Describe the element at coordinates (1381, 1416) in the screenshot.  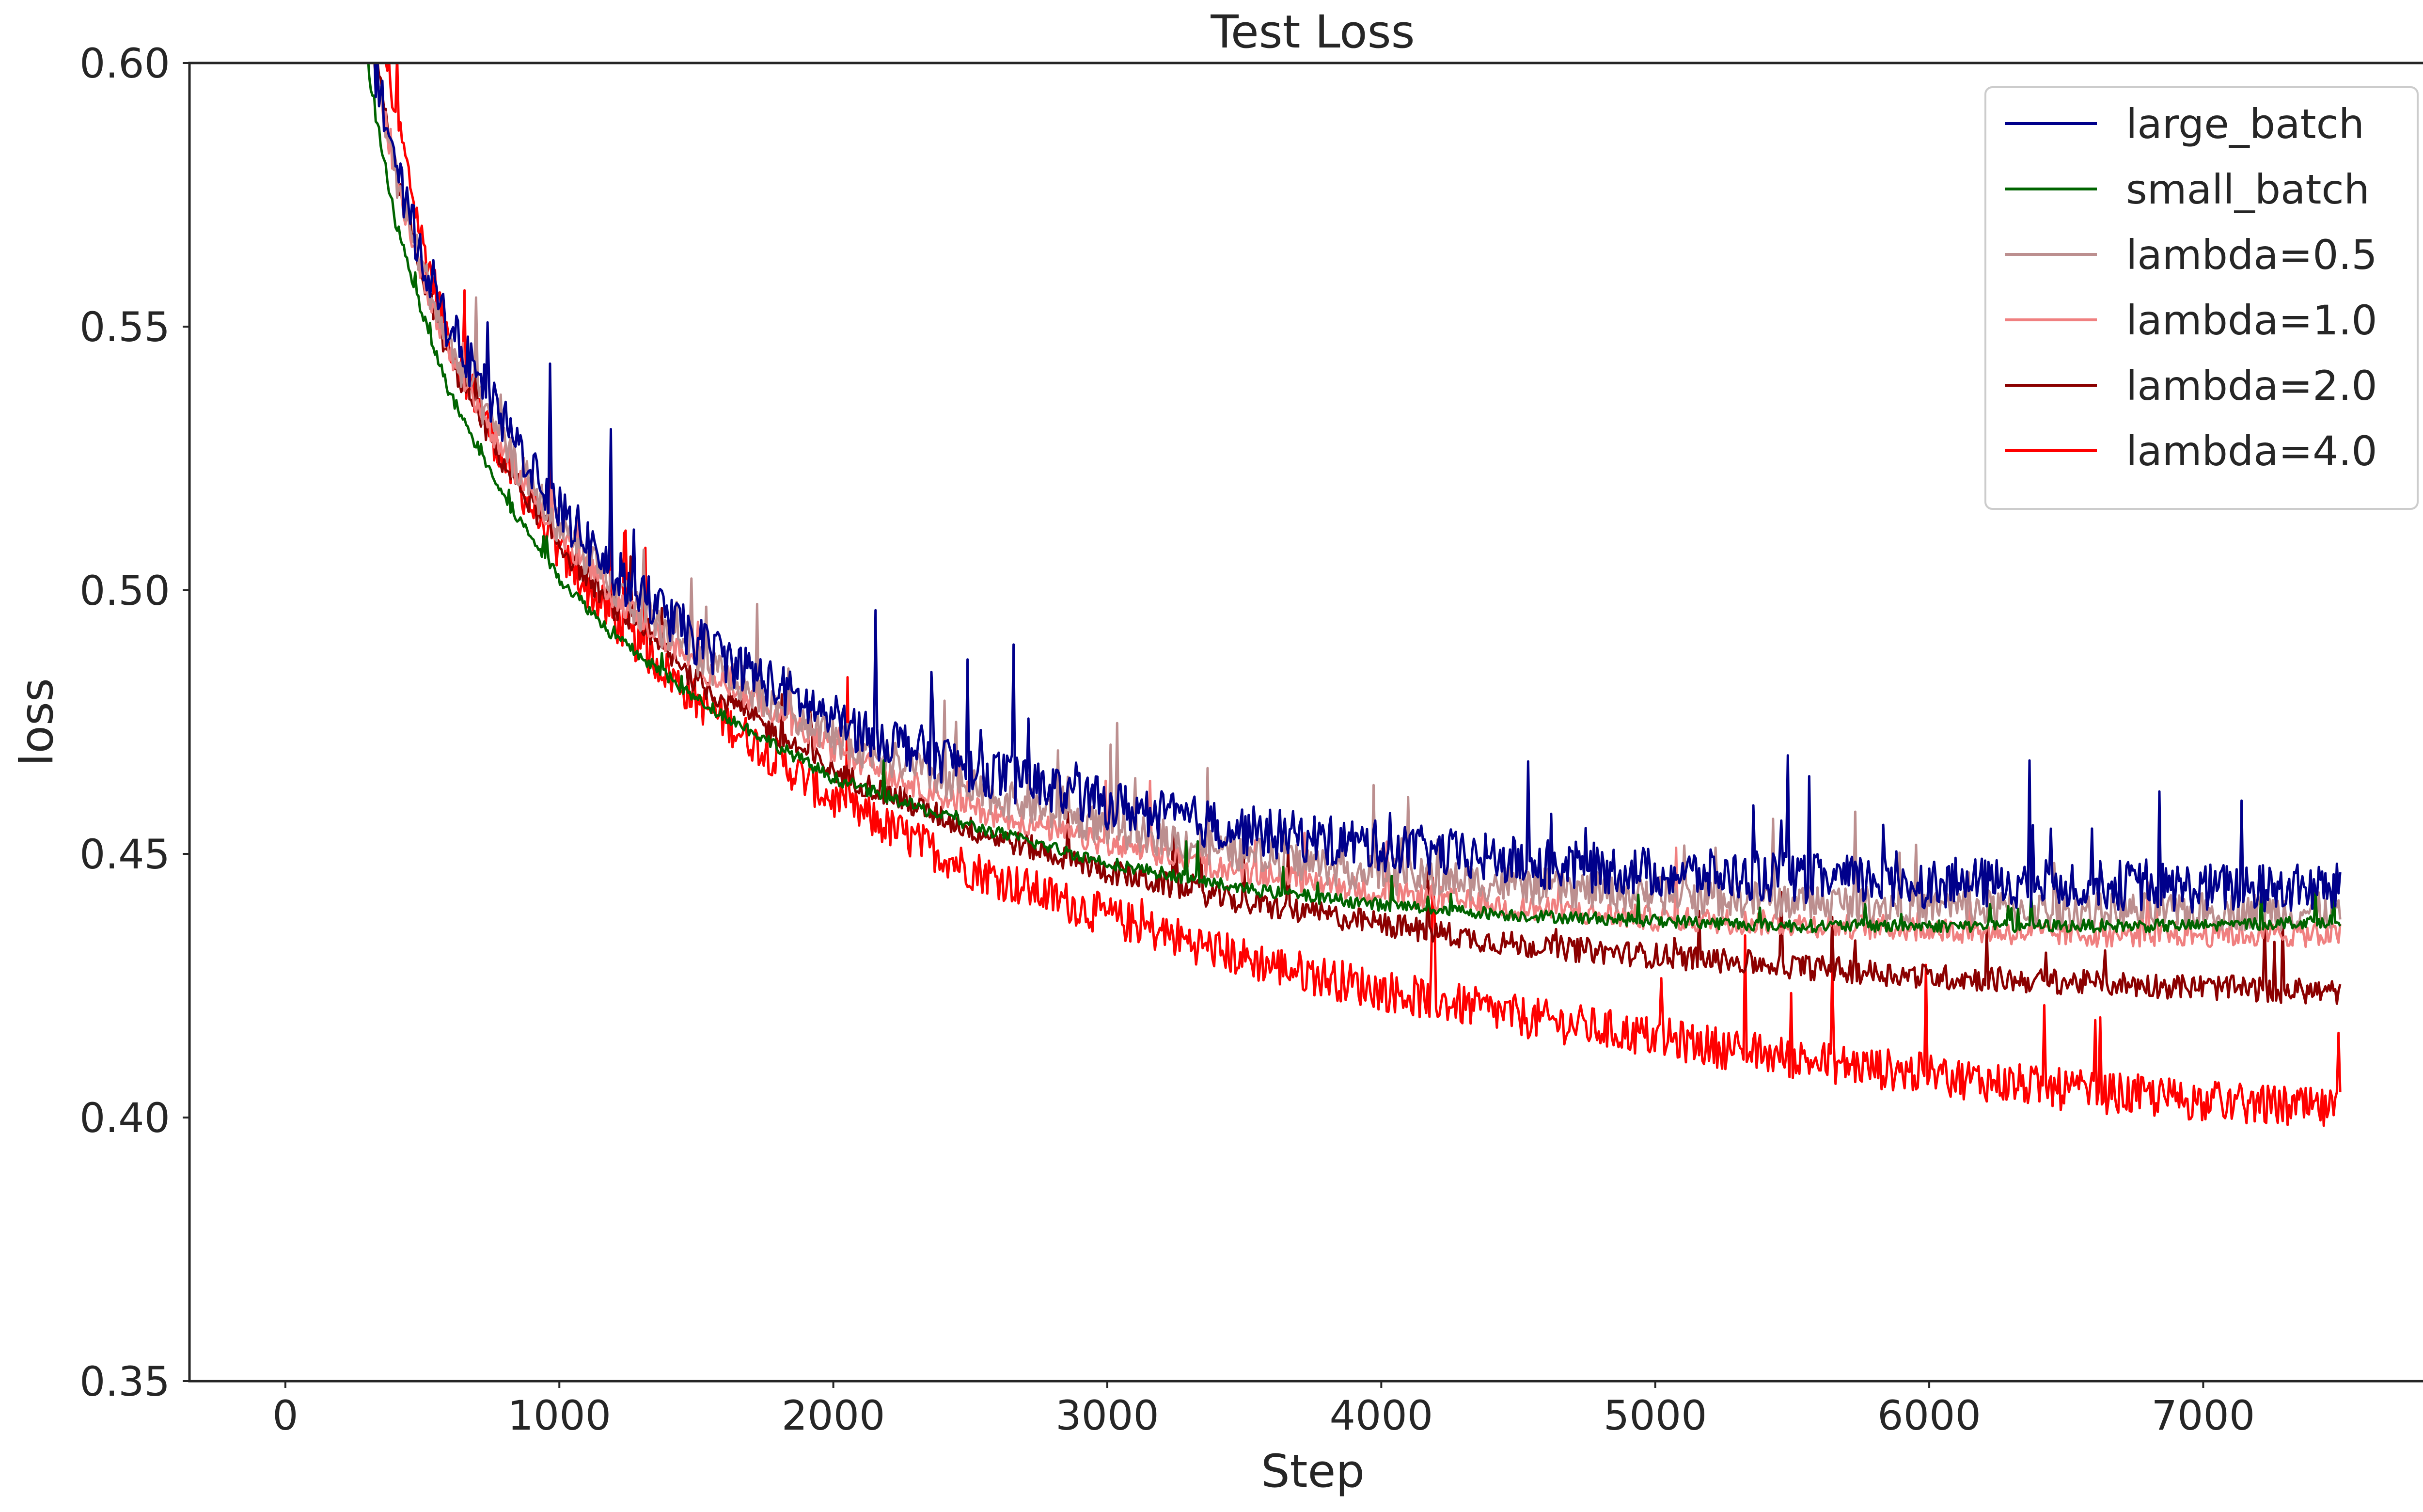
I see `x-tick-label: 4000` at that location.